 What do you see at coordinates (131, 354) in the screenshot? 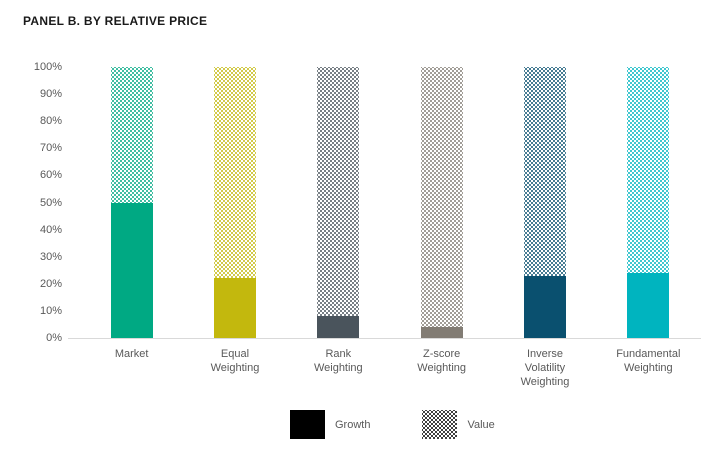
I see `x-axis-label: Market` at bounding box center [131, 354].